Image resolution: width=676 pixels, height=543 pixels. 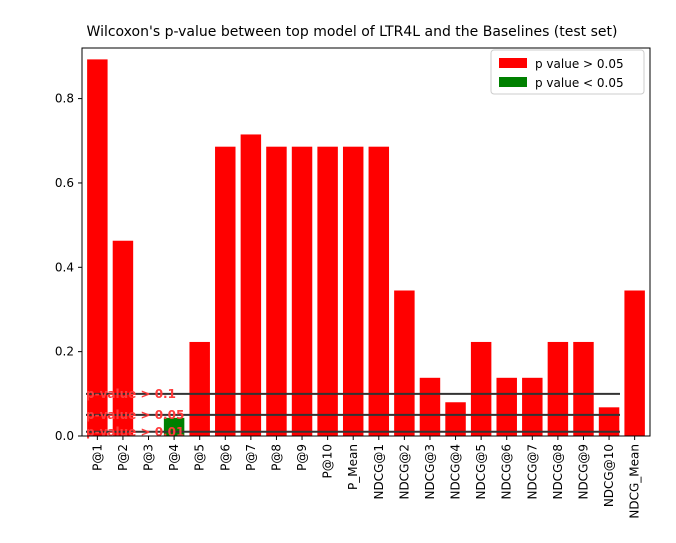 I want to click on bar-ndcg-mean, so click(x=634, y=363).